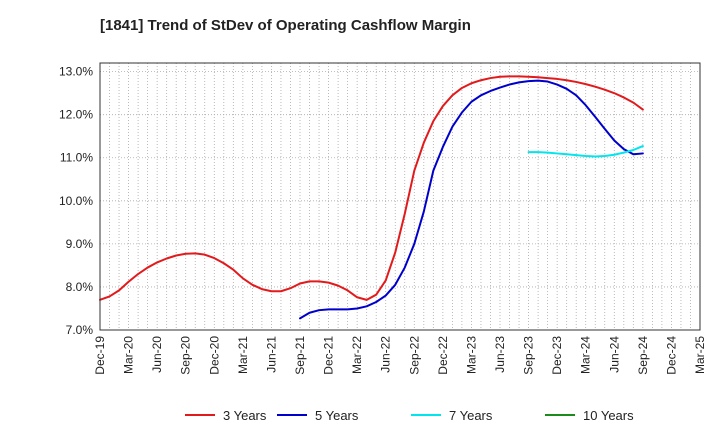  I want to click on x-tick-label: Mar-23, so click(471, 355).